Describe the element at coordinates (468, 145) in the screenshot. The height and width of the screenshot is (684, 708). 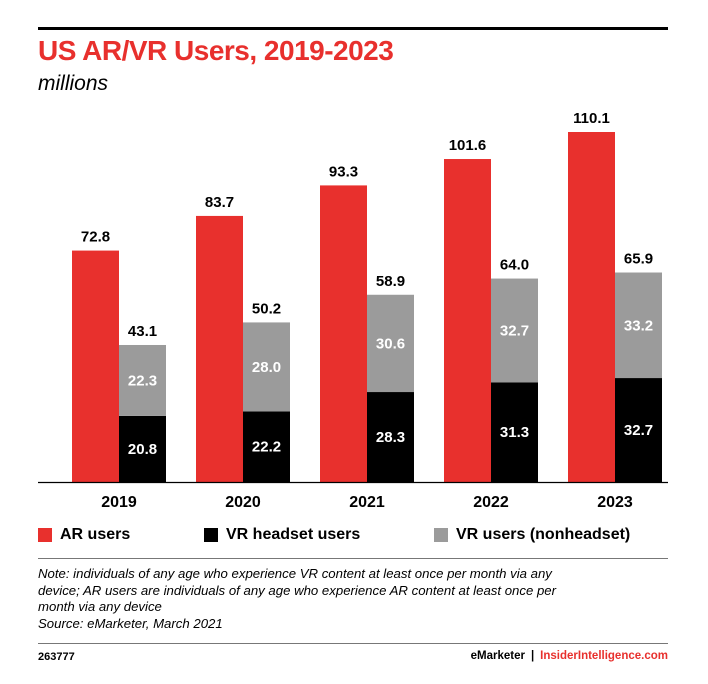
I see `data-label-ar: 101.6` at that location.